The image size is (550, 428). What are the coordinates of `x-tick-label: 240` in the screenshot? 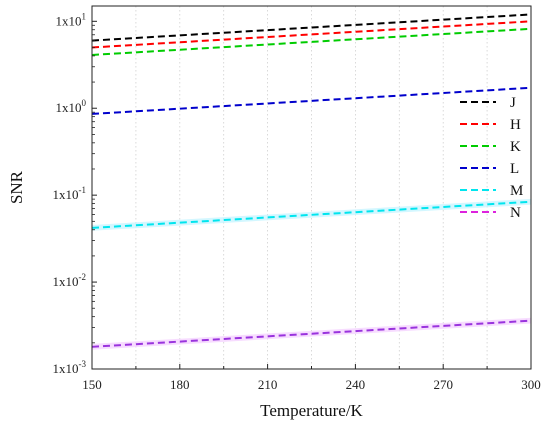 It's located at (356, 384).